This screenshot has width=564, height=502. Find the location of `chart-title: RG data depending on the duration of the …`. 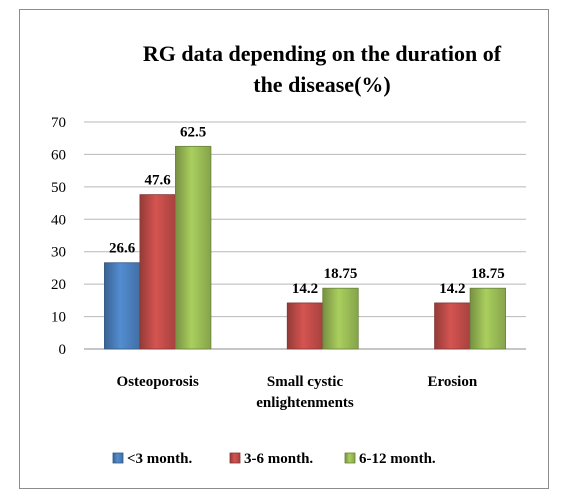

chart-title: RG data depending on the duration of the … is located at coordinates (322, 69).